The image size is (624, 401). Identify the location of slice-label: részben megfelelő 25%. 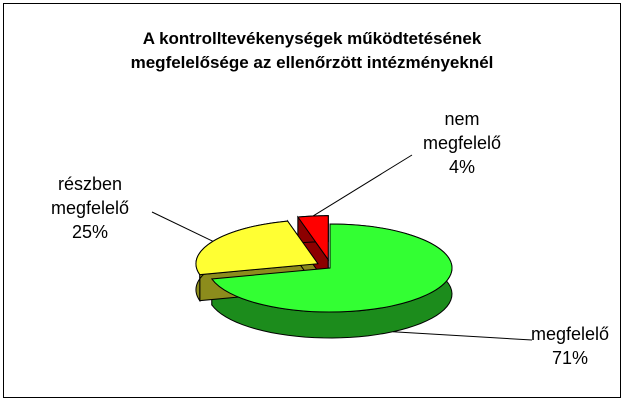
(90, 208).